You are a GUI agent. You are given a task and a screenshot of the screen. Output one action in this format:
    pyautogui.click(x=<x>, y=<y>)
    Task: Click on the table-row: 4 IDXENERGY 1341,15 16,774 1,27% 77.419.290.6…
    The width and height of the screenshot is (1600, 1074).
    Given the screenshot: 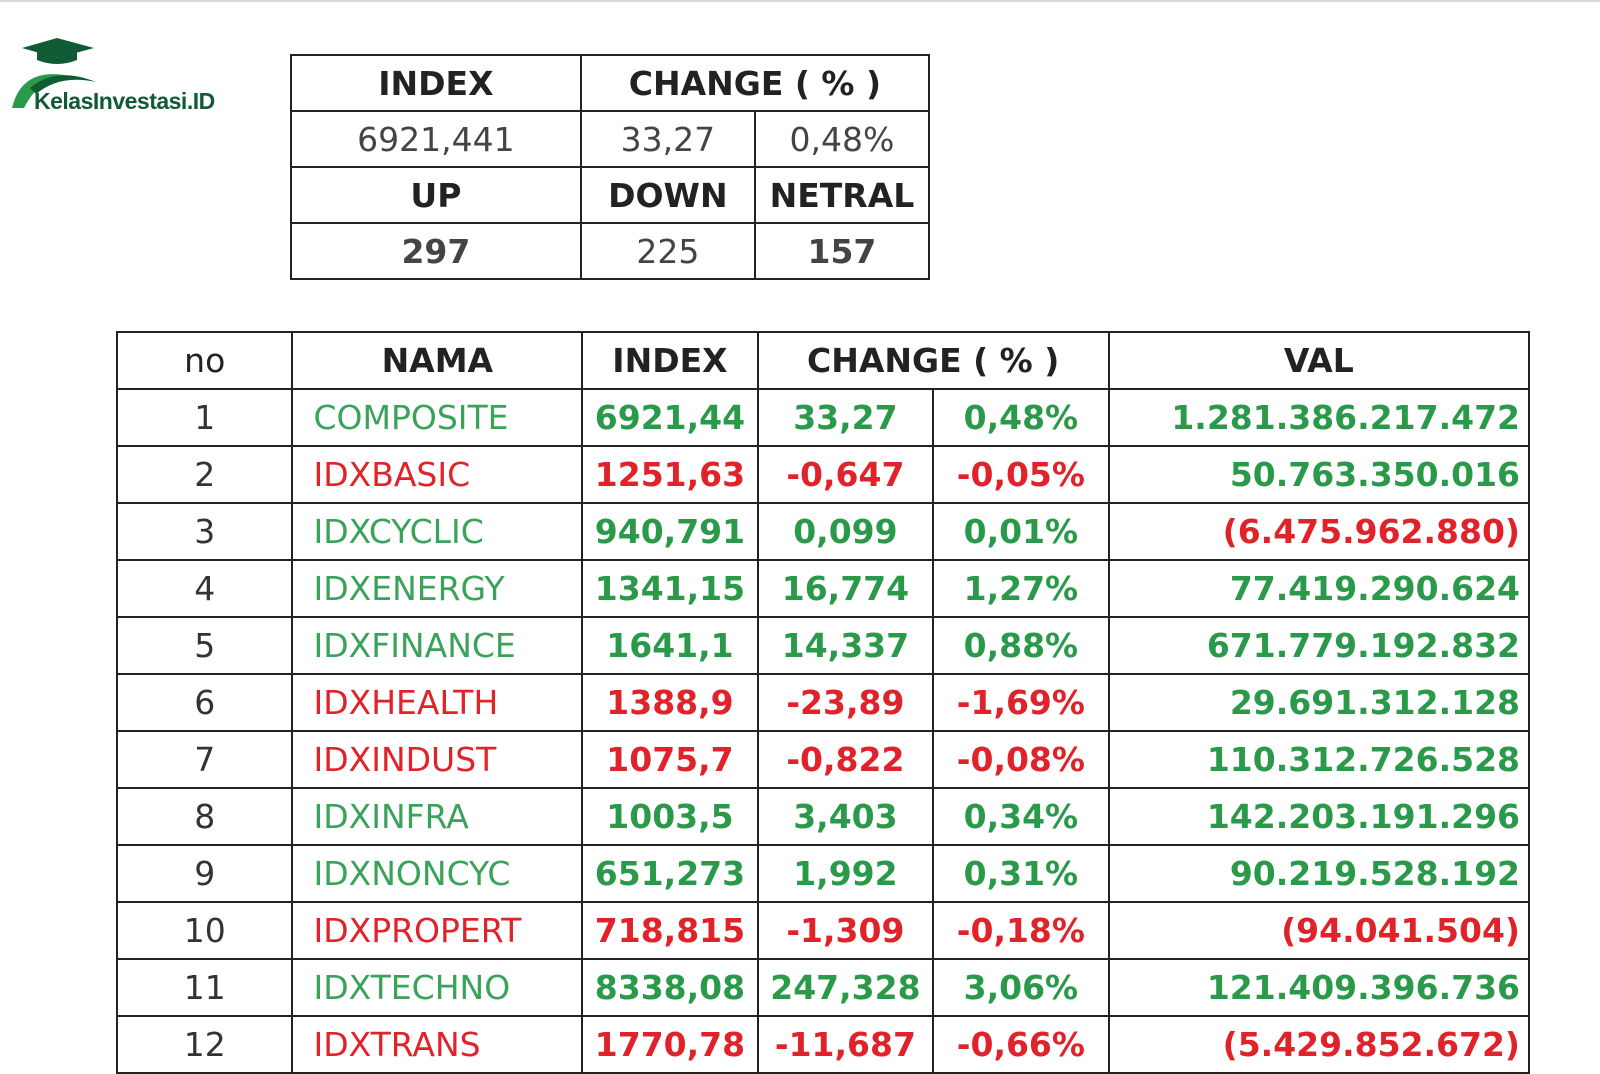 What is the action you would take?
    pyautogui.click(x=823, y=588)
    